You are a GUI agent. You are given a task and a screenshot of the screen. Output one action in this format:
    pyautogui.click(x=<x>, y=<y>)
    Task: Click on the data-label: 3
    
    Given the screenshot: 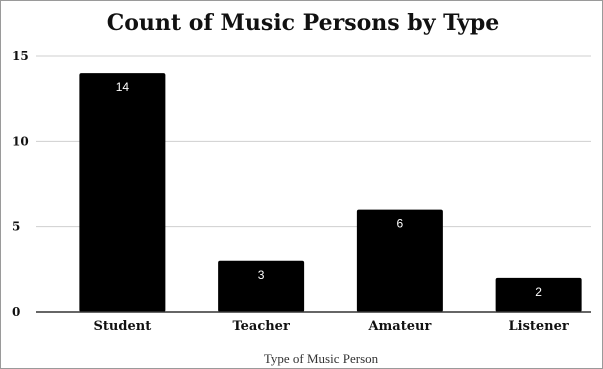 What is the action you would take?
    pyautogui.click(x=261, y=275)
    